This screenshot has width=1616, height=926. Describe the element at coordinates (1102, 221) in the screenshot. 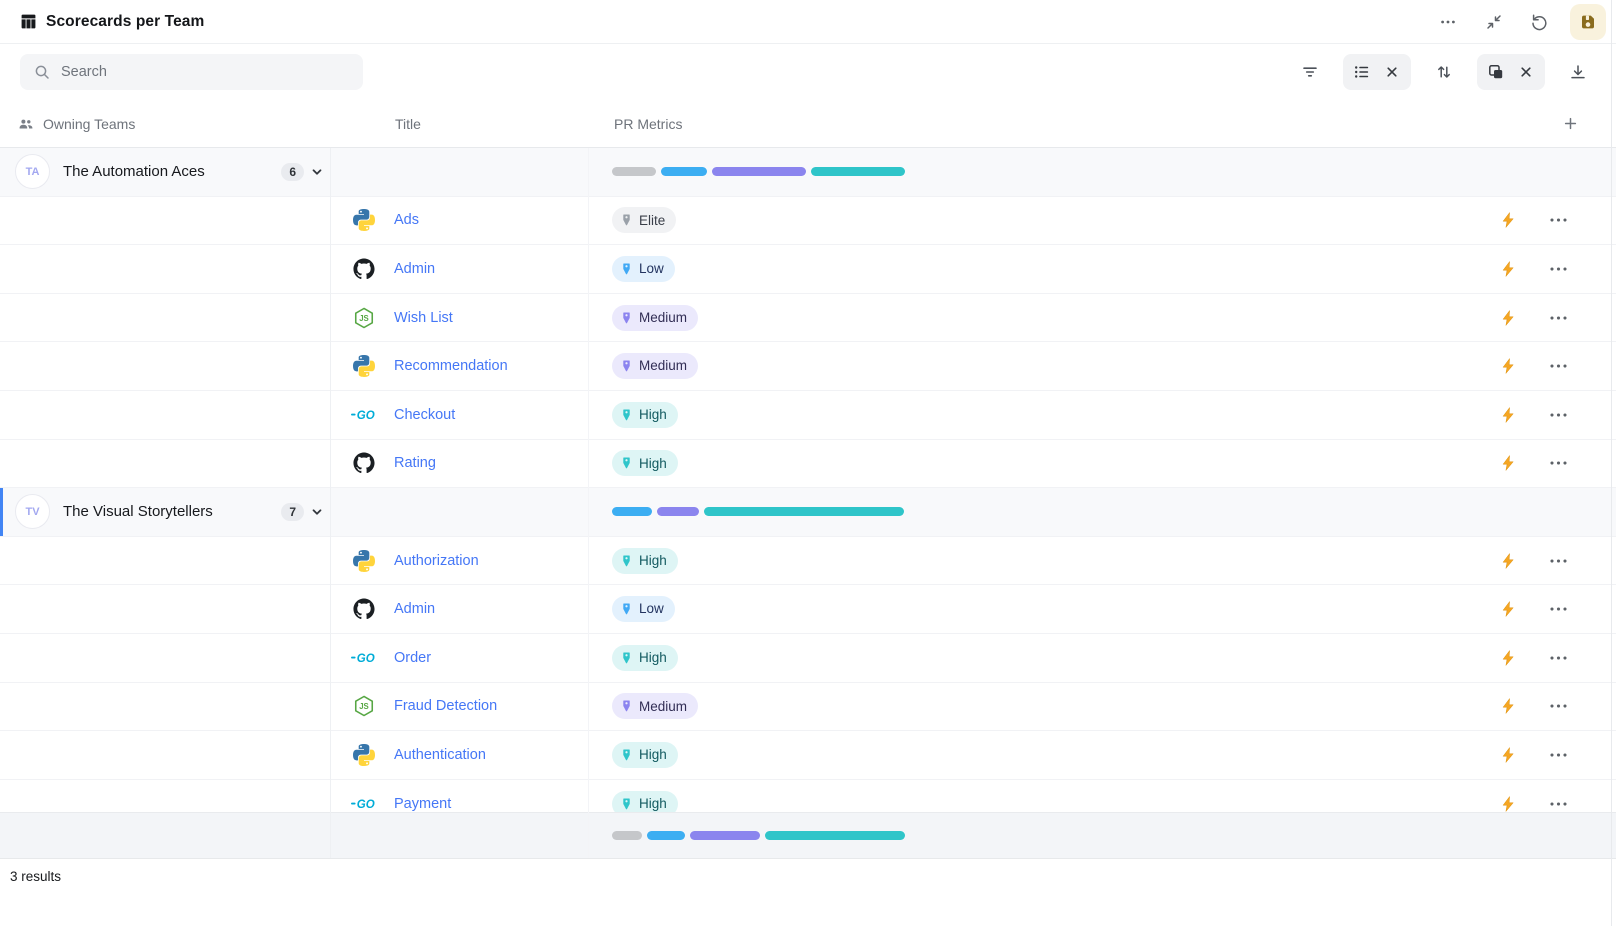

I see `pr-metrics-cell: Elite` at that location.